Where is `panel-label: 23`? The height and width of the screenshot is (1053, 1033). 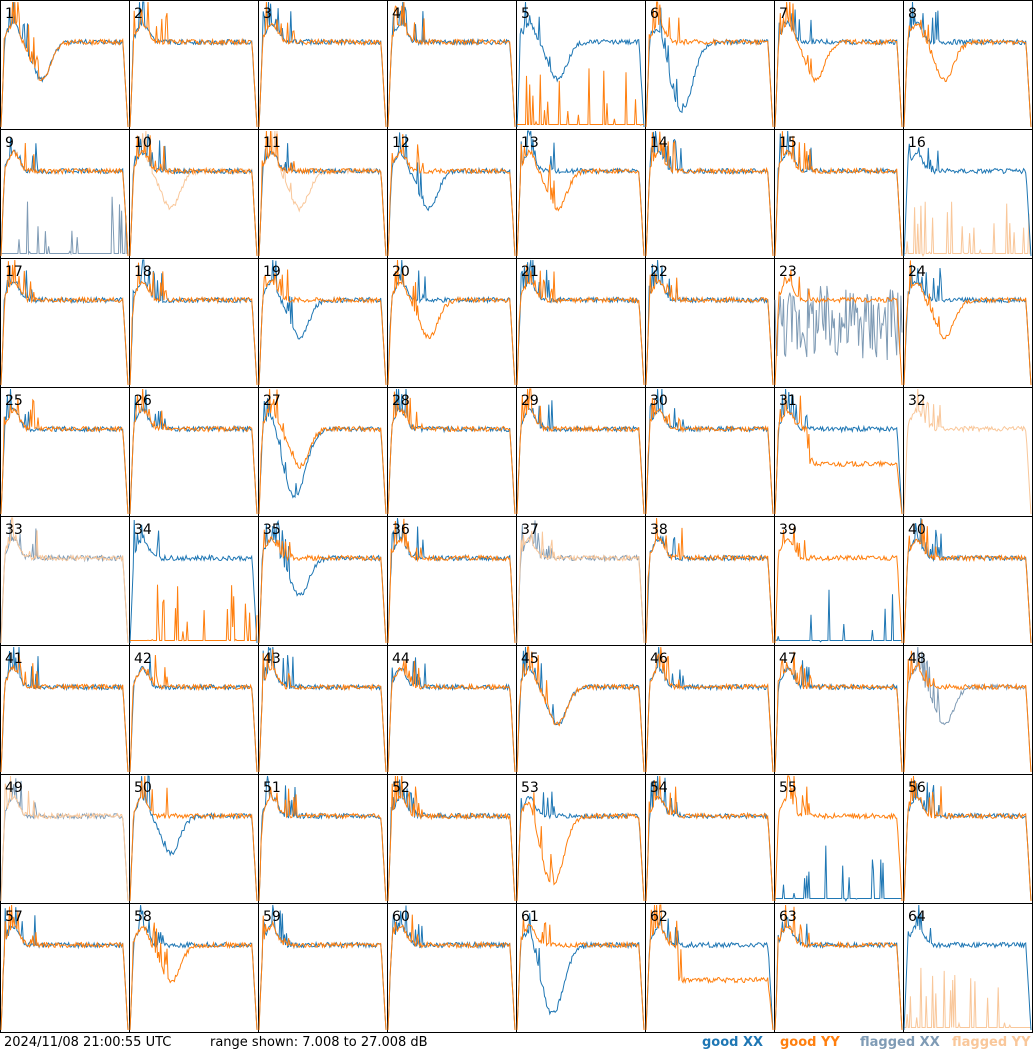
panel-label: 23 is located at coordinates (788, 272).